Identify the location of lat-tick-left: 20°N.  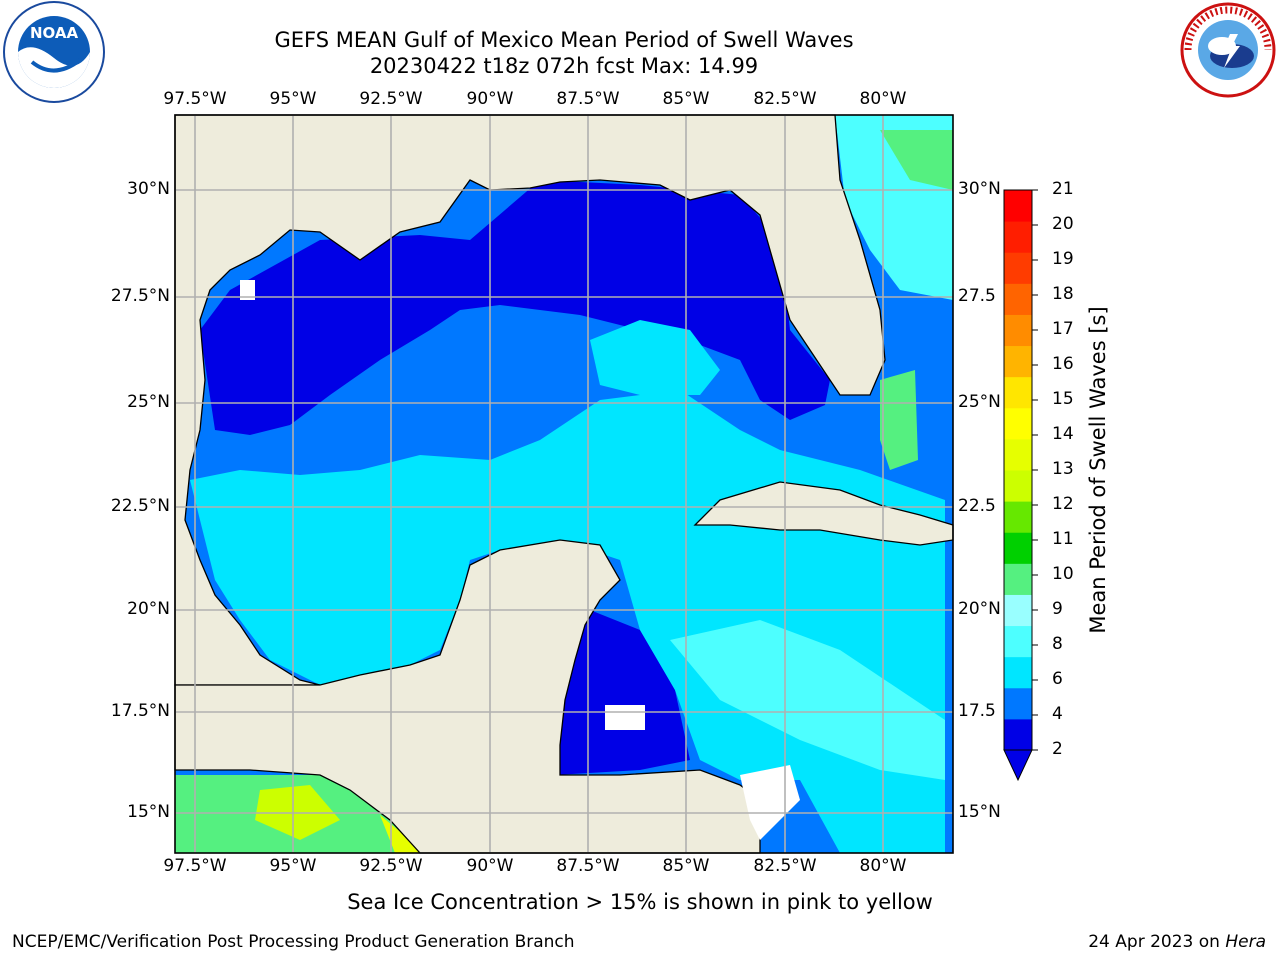
(148, 609).